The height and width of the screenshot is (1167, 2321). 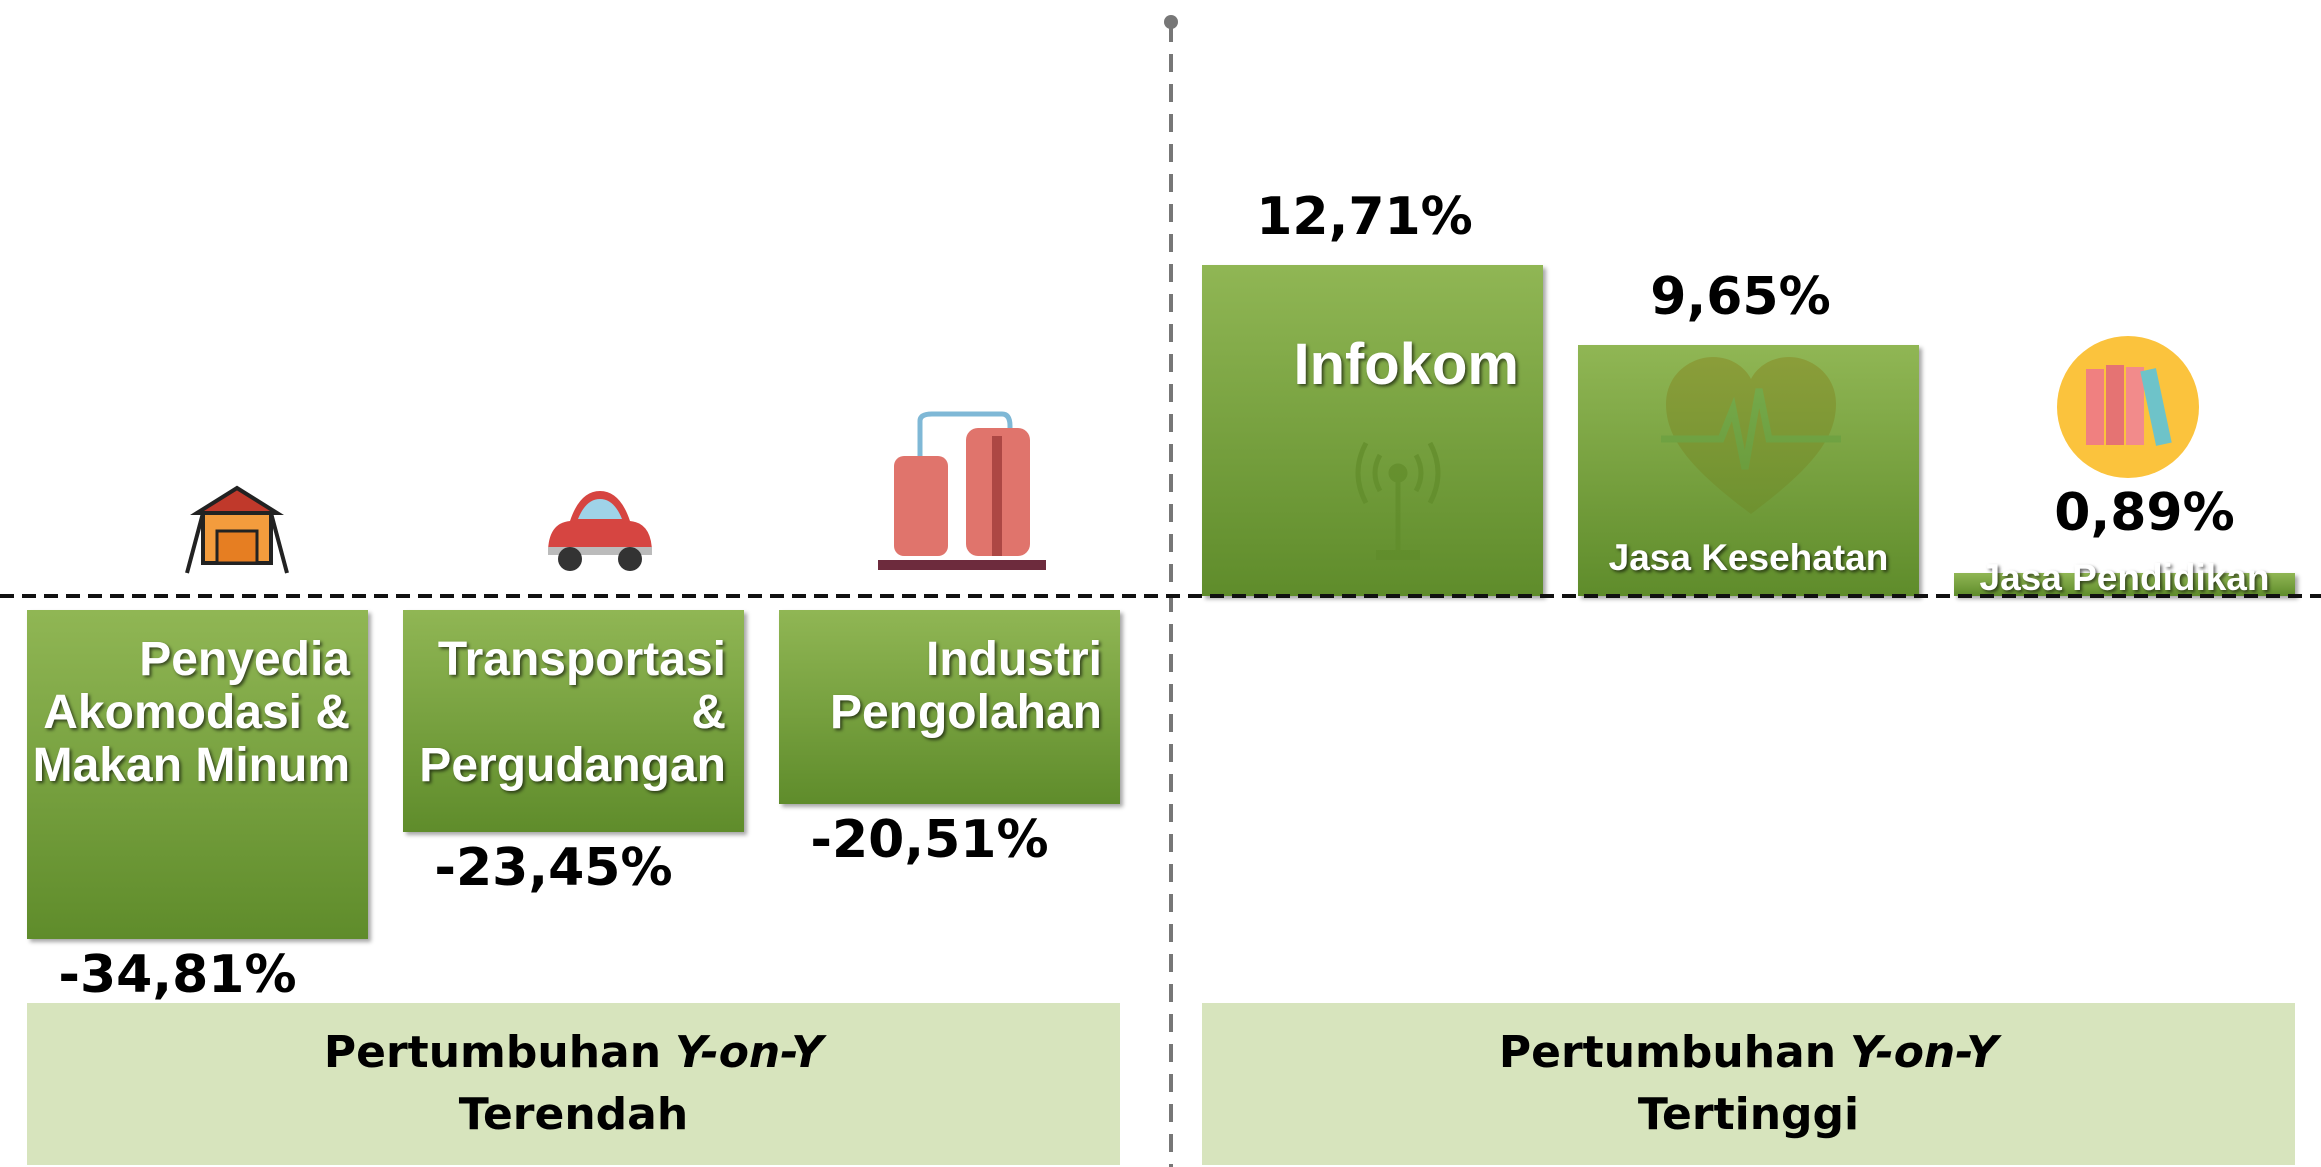 What do you see at coordinates (1364, 216) in the screenshot?
I see `value-label: 12,71%` at bounding box center [1364, 216].